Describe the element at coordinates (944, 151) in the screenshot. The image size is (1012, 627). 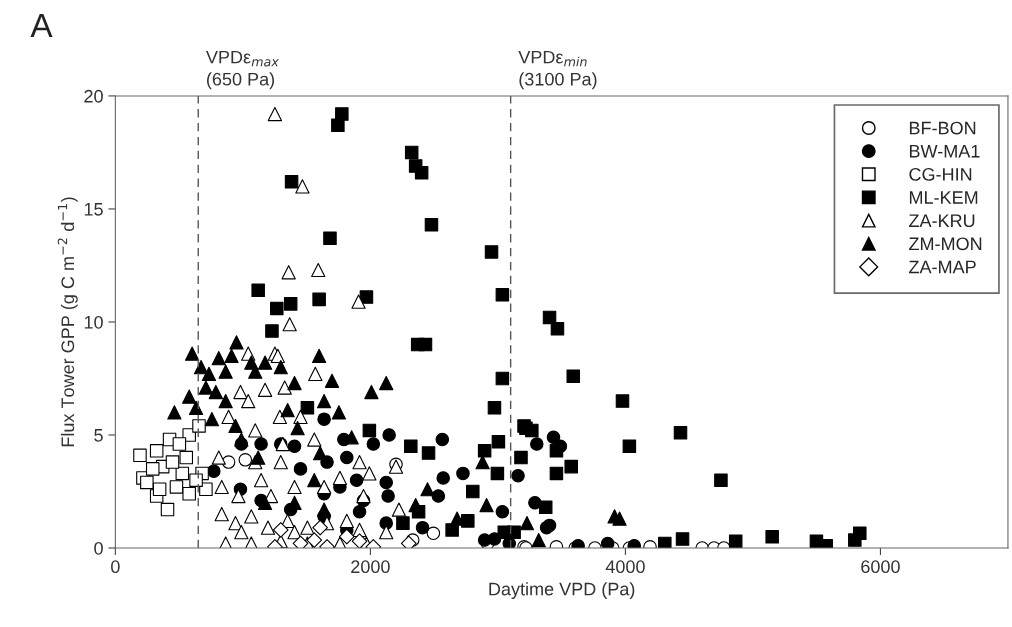
I see `legend-label: BW-MA1` at that location.